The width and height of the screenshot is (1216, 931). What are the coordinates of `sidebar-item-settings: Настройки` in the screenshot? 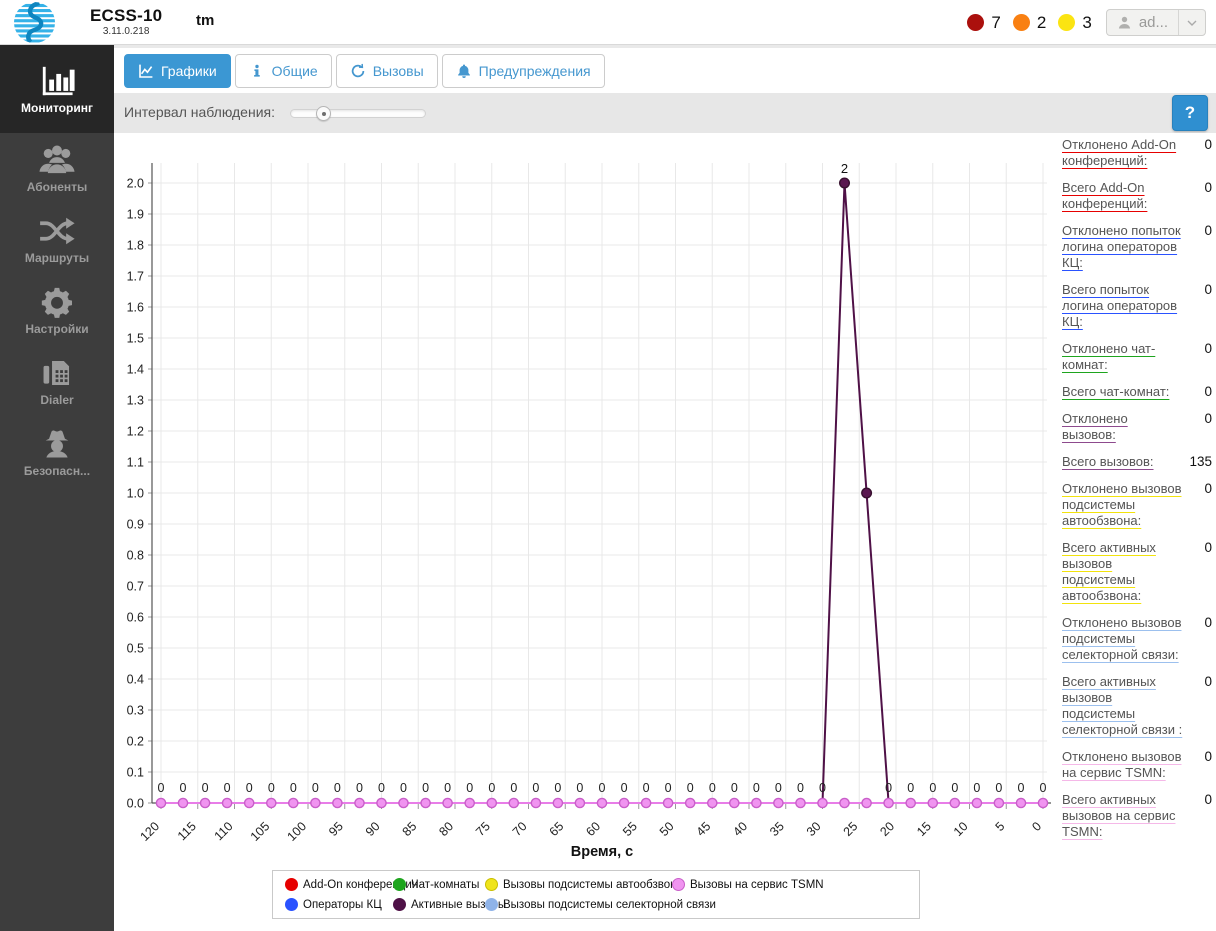 It's located at (57, 310).